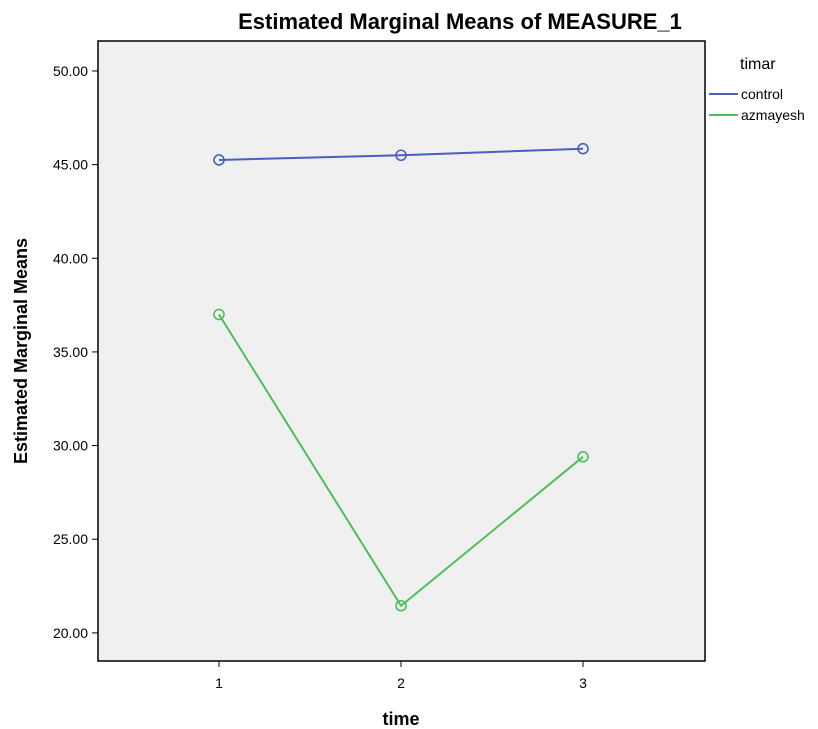 This screenshot has height=729, width=818. Describe the element at coordinates (460, 21) in the screenshot. I see `chart-title: Estimated Marginal Means of MEASURE_1` at that location.